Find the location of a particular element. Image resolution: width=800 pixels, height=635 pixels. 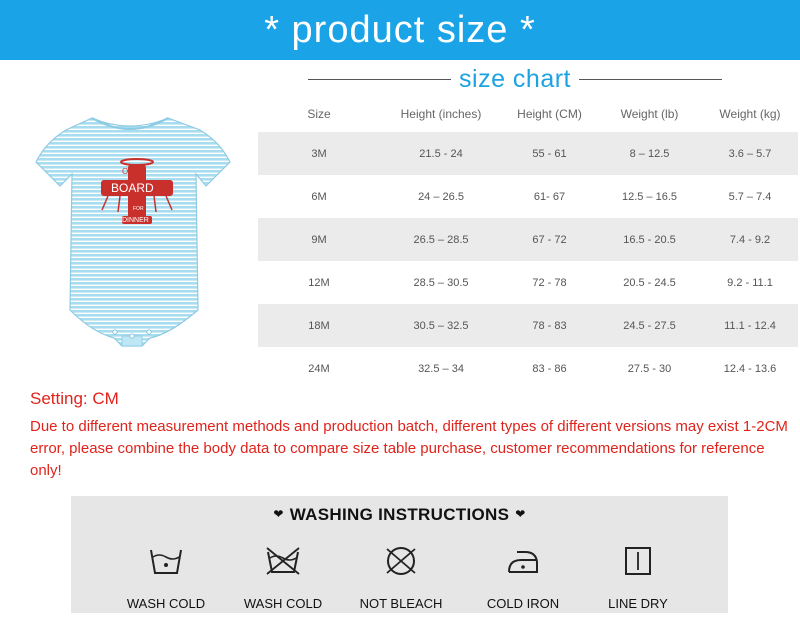

cell-height-cm: 78 - 83 is located at coordinates (549, 325).